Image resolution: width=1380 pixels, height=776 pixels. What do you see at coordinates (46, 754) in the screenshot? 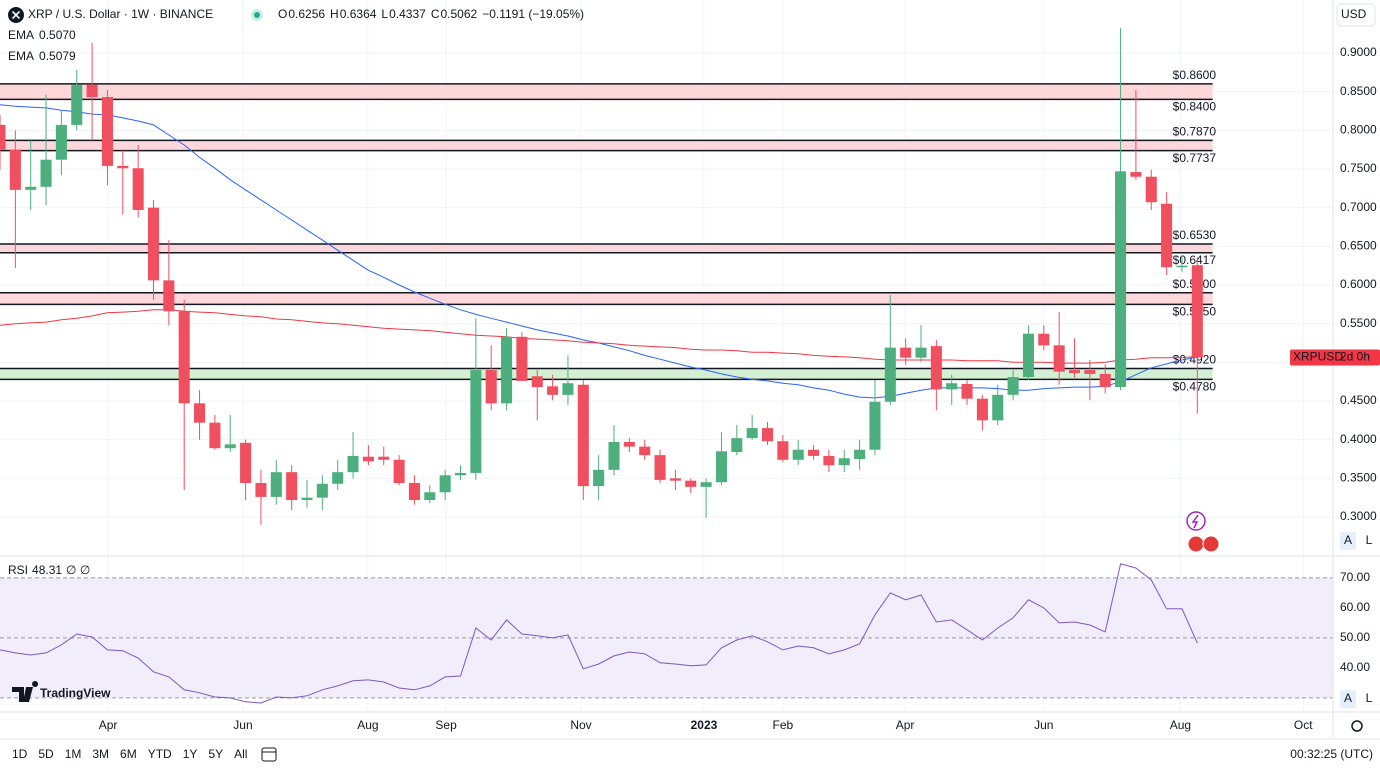
I see `range-button: 5D` at bounding box center [46, 754].